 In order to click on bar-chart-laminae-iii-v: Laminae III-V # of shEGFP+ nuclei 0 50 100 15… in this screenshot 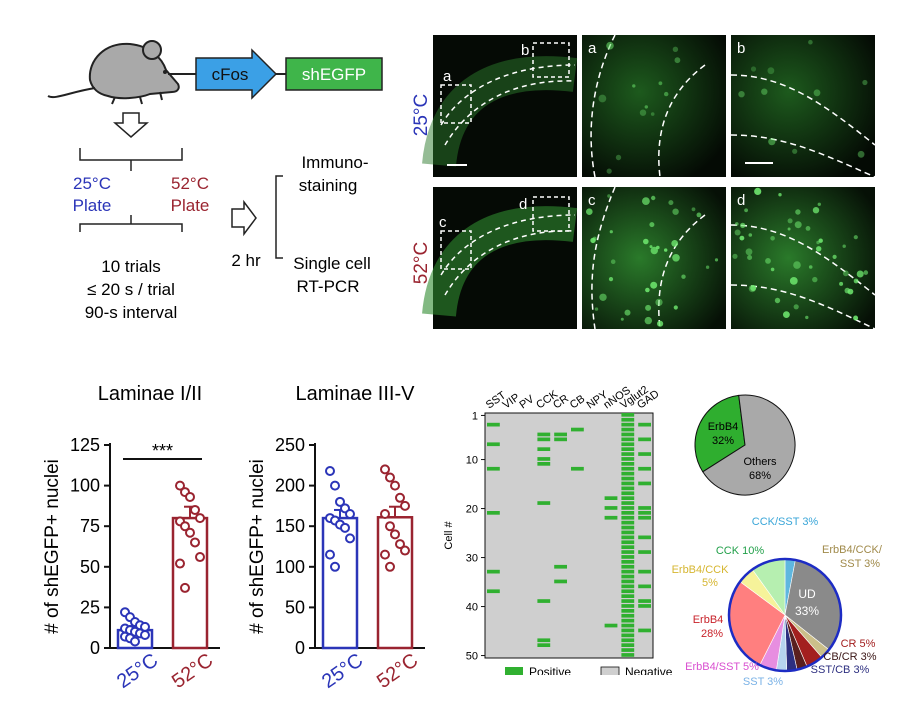, I will do `click(336, 538)`.